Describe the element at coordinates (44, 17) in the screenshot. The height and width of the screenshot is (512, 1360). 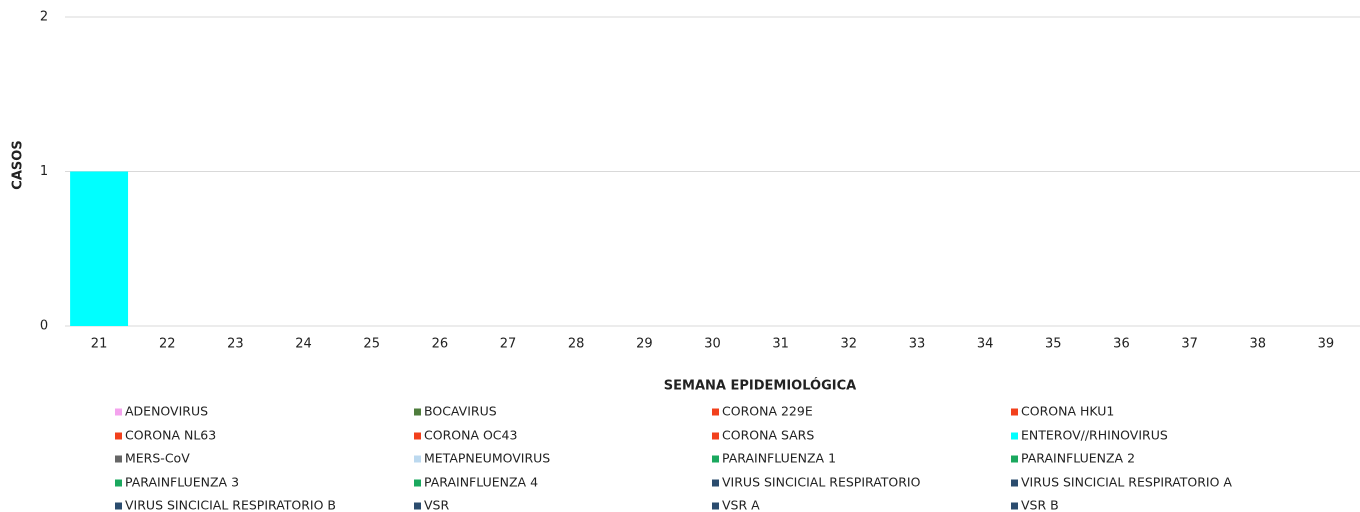
I see `y-tick-label: 2` at that location.